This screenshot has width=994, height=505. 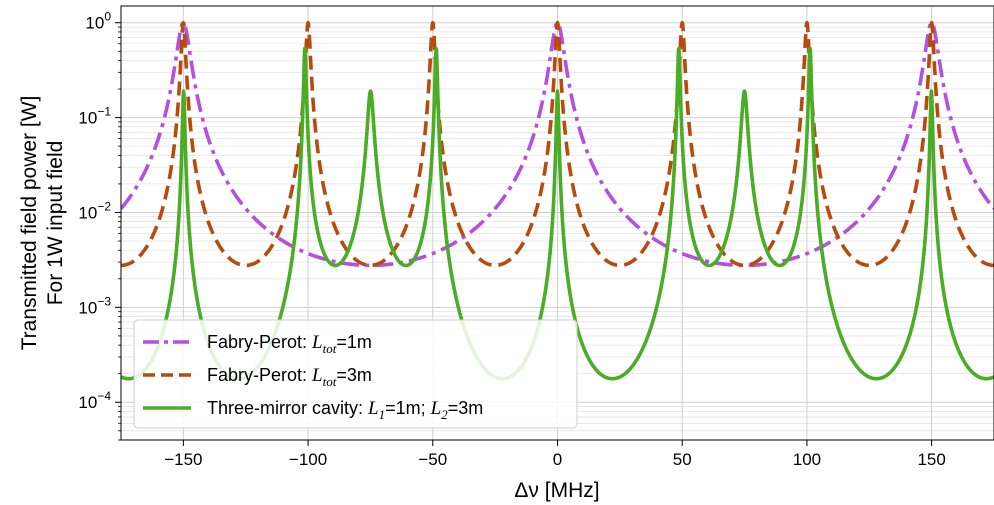 What do you see at coordinates (98, 21) in the screenshot?
I see `y-tick-label: 10⁰` at bounding box center [98, 21].